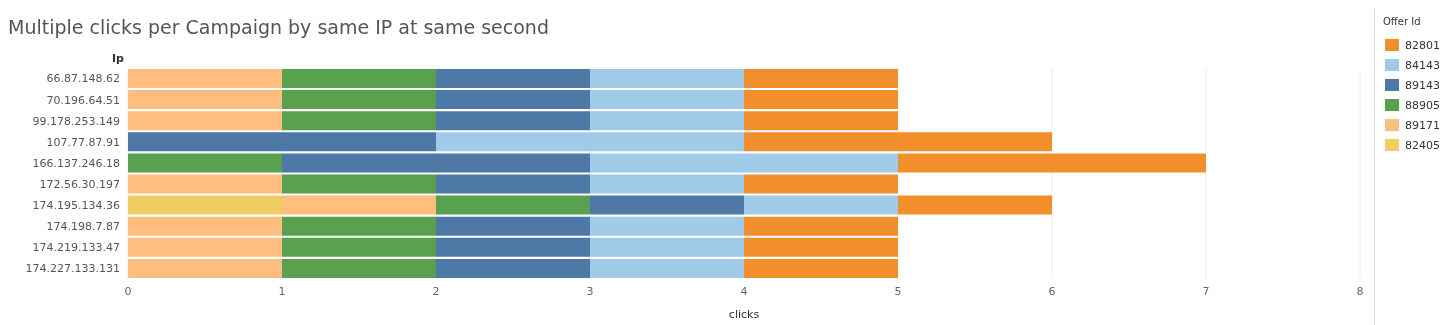  Describe the element at coordinates (83, 142) in the screenshot. I see `y-tick-label: 107.77.87.91` at that location.